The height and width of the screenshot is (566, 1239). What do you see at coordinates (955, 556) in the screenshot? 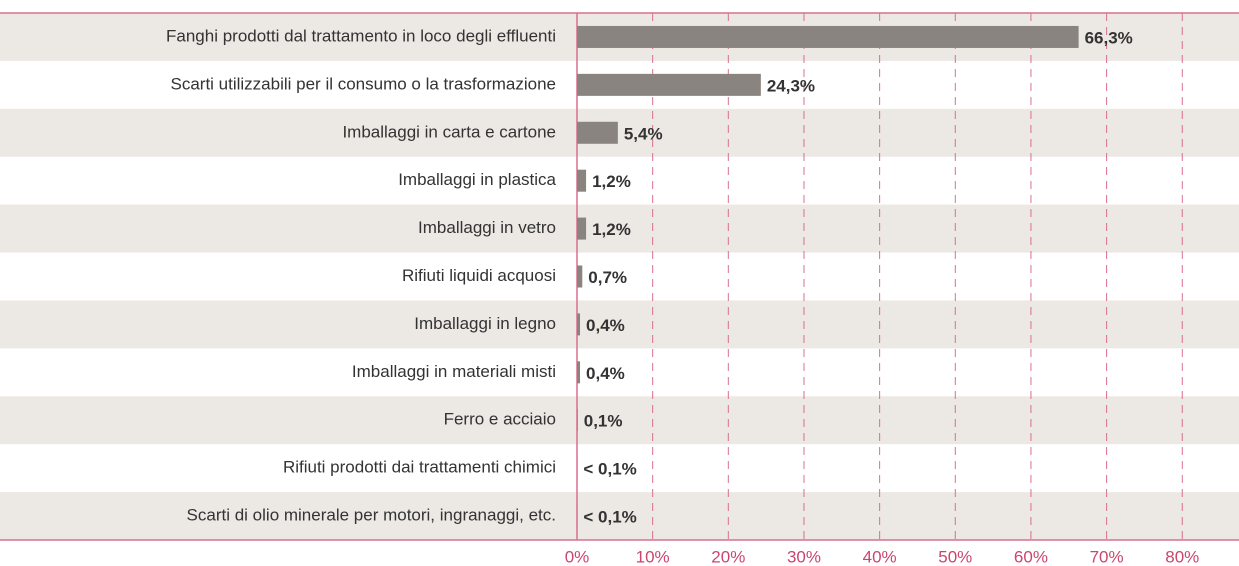
I see `x-tick-label: 50%` at bounding box center [955, 556].